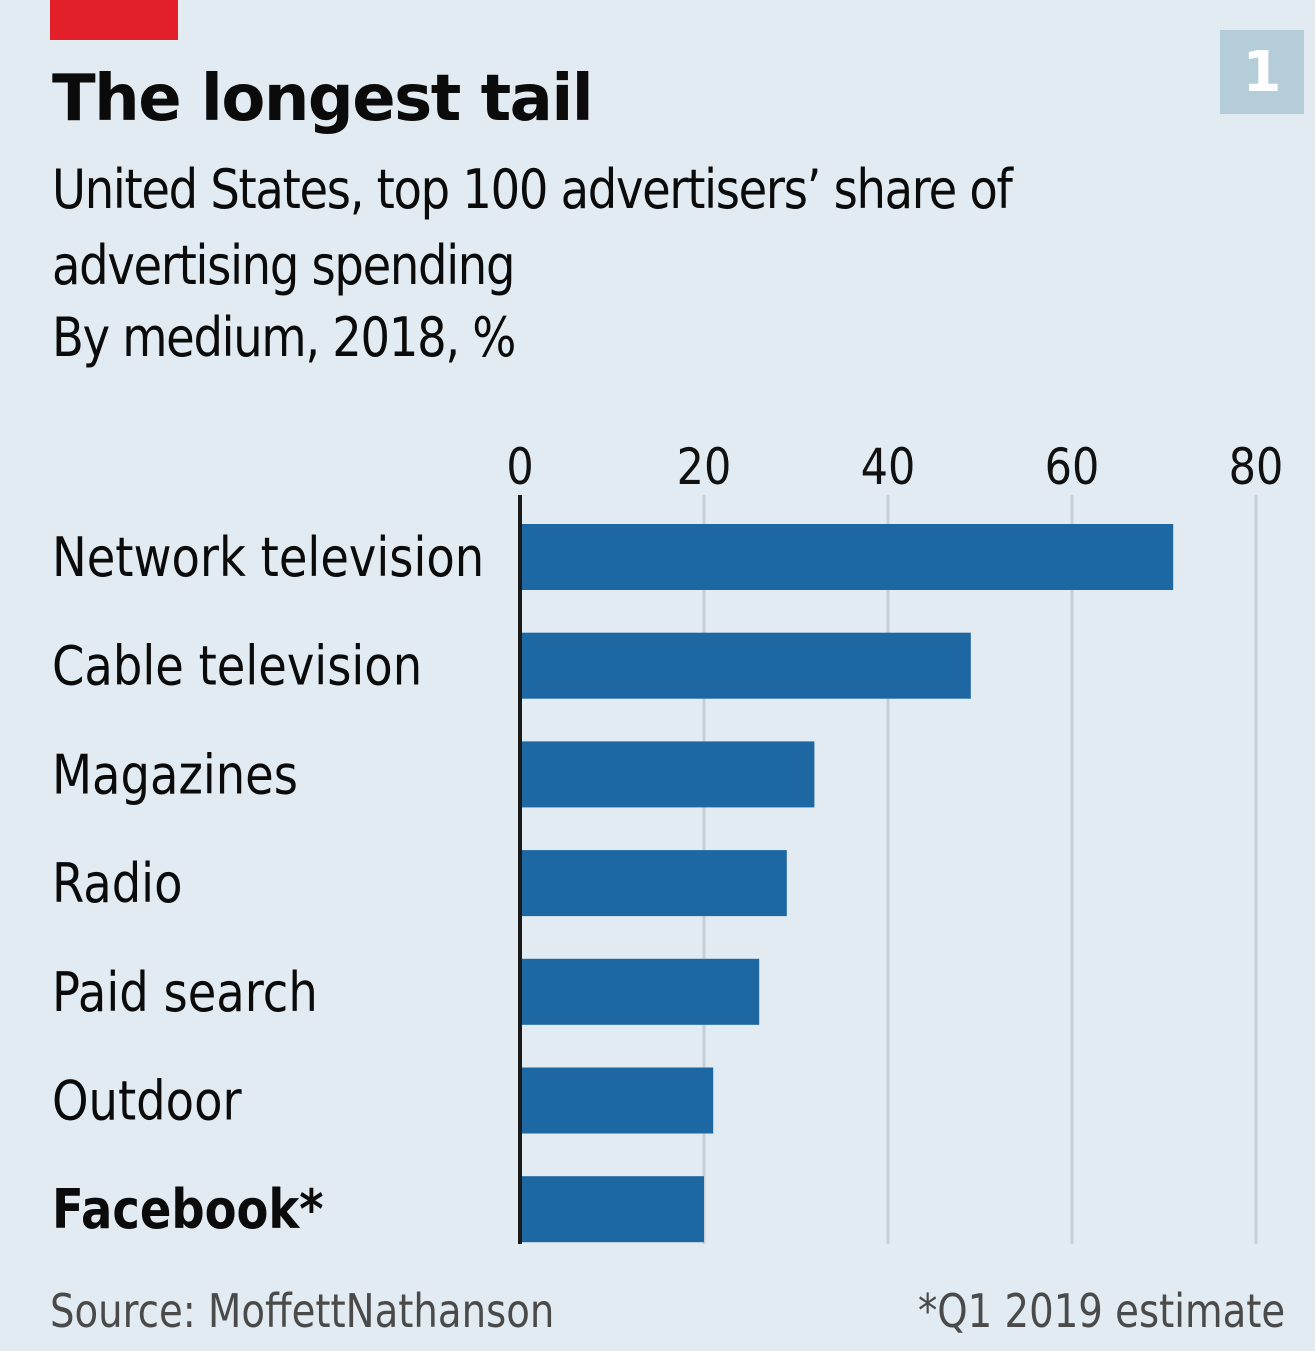 The image size is (1315, 1351). Describe the element at coordinates (888, 467) in the screenshot. I see `x-tick-label: 40` at that location.